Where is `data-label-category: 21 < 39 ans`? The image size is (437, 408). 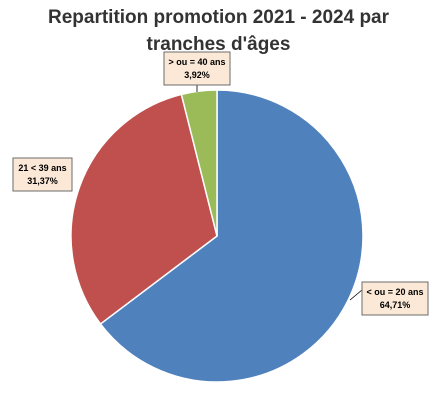 data-label-category: 21 < 39 ans is located at coordinates (42, 168).